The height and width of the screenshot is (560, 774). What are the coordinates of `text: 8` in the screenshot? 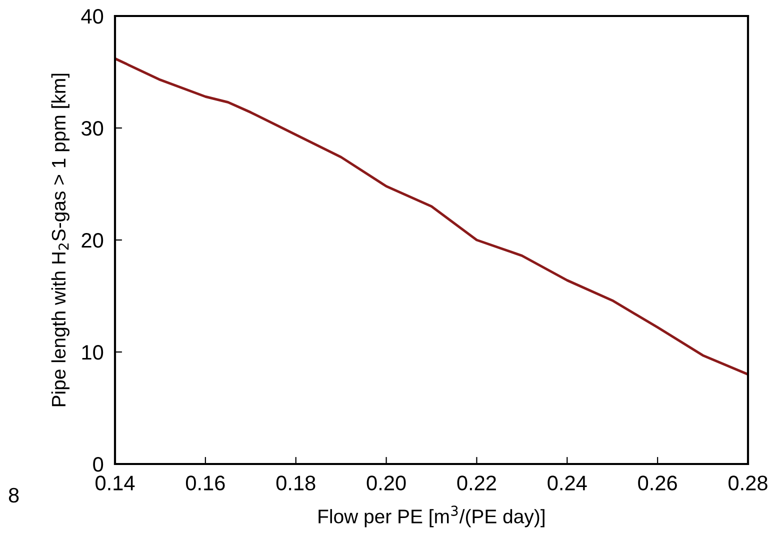 It's located at (13, 495).